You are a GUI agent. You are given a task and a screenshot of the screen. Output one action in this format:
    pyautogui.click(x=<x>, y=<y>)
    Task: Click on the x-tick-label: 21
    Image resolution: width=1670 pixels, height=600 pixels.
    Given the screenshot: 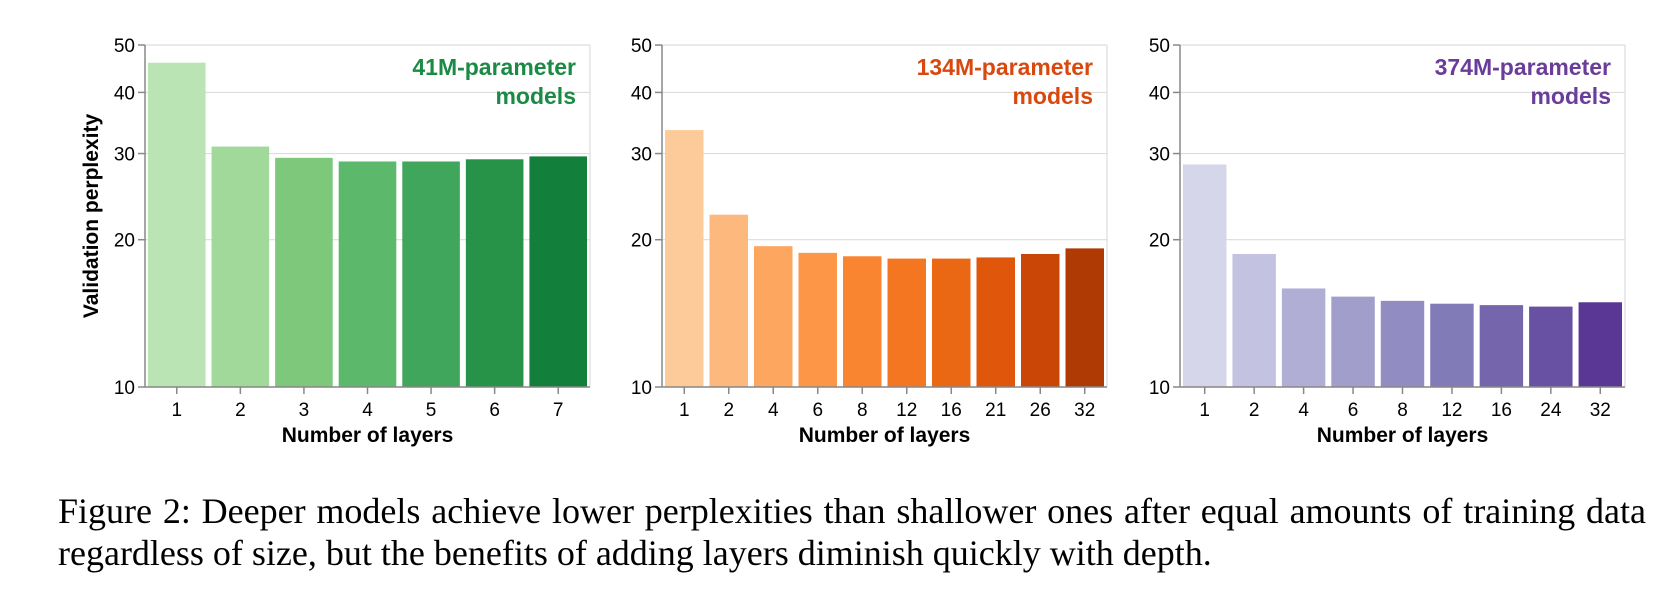 What is the action you would take?
    pyautogui.click(x=995, y=410)
    